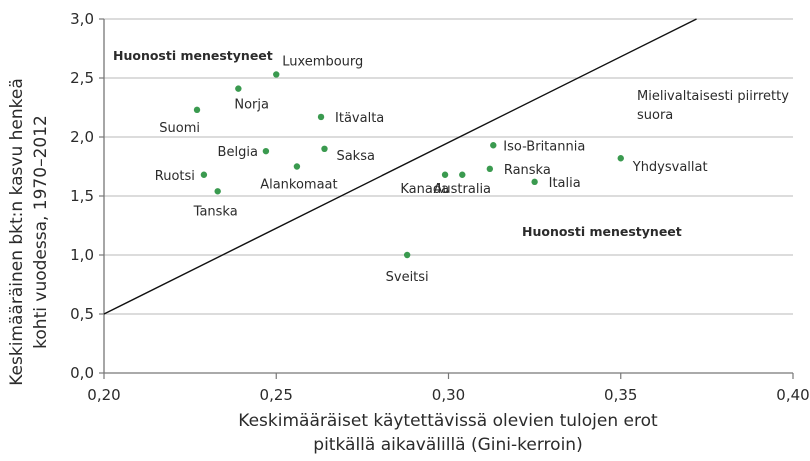 This screenshot has width=810, height=461. What do you see at coordinates (463, 189) in the screenshot?
I see `point-label: Australia` at bounding box center [463, 189].